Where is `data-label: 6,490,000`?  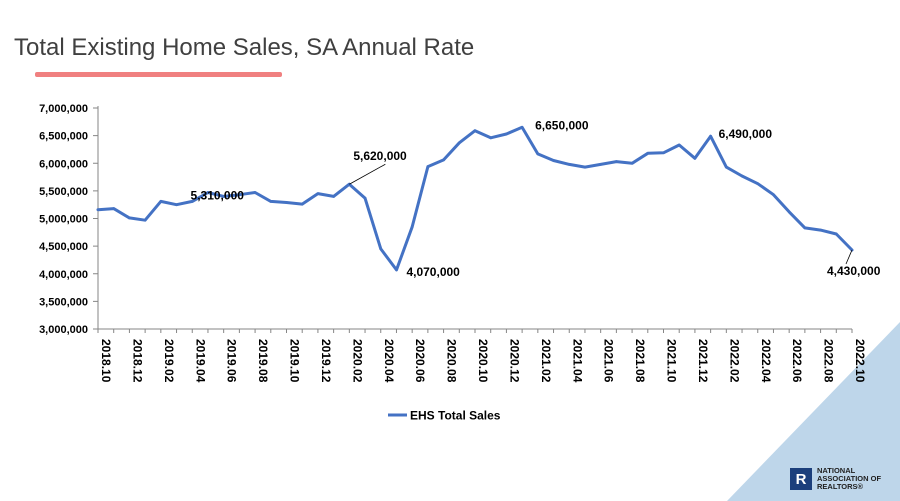
data-label: 6,490,000 is located at coordinates (746, 134).